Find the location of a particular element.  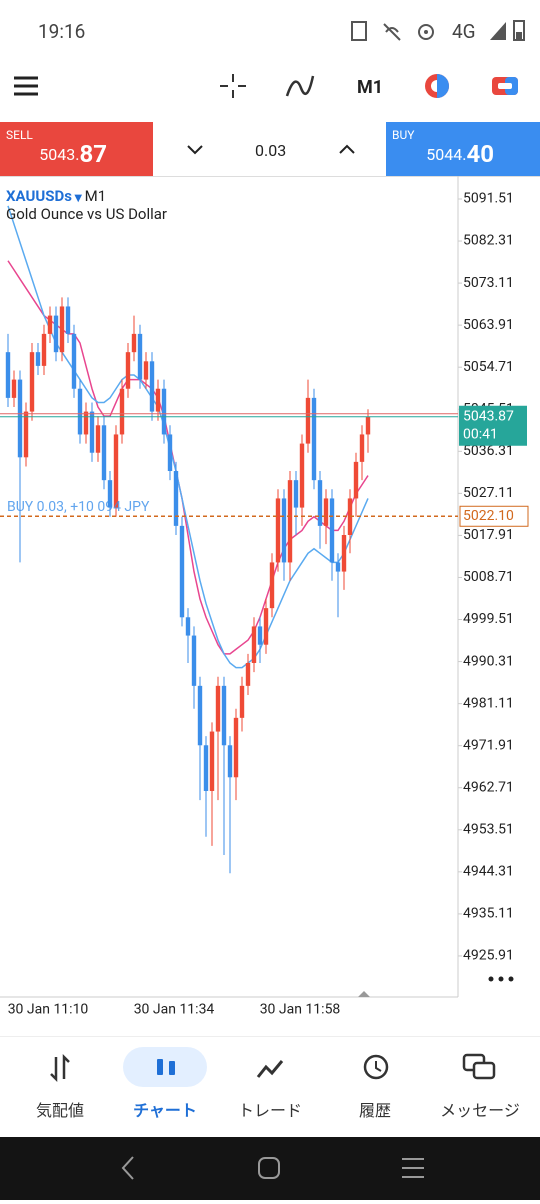

y-tick-label: 5036.31 is located at coordinates (488, 451).